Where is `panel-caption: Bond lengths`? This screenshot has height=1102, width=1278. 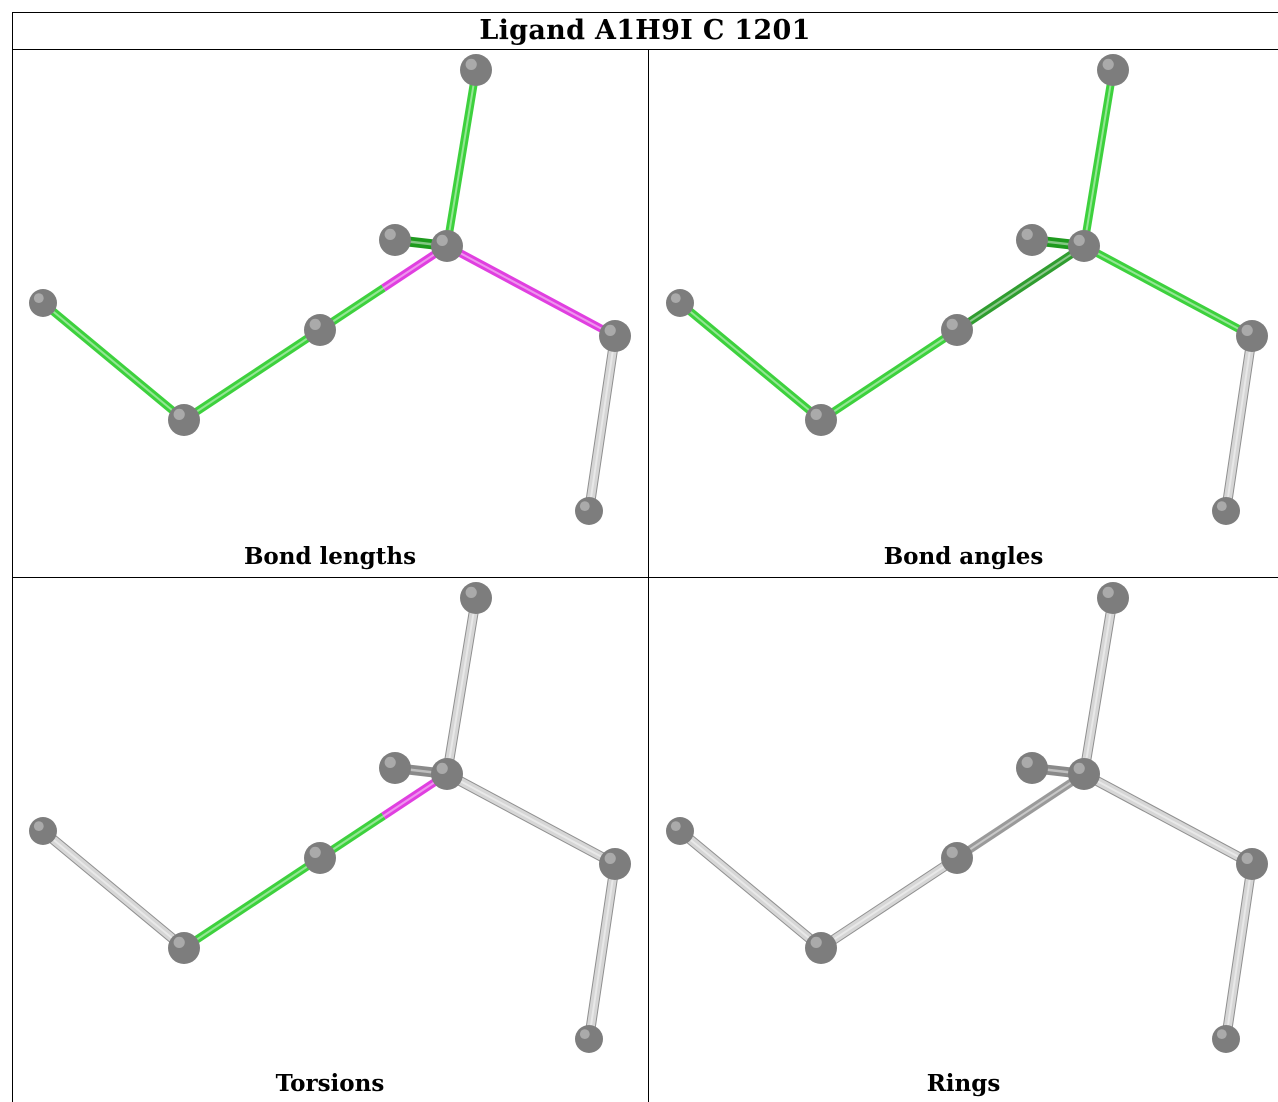
panel-caption: Bond lengths is located at coordinates (330, 556).